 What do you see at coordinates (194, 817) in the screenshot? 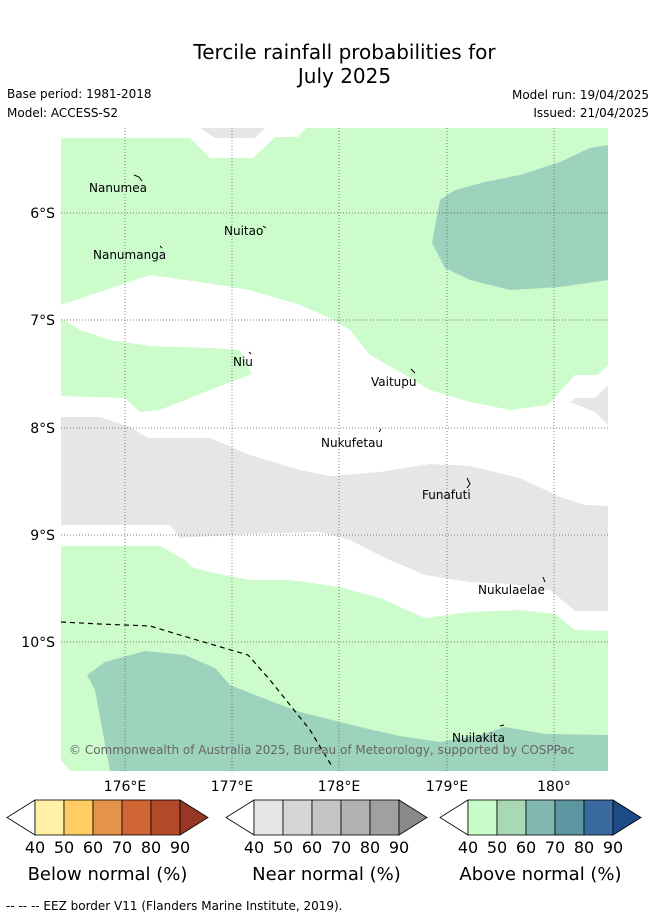
I see `below-normal-colorbar-max-extension` at bounding box center [194, 817].